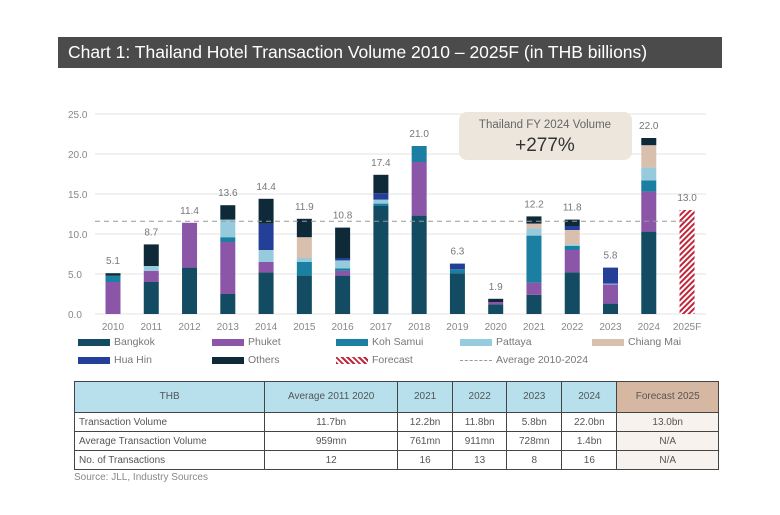 The width and height of the screenshot is (780, 515). I want to click on legend-label: Phuket, so click(264, 342).